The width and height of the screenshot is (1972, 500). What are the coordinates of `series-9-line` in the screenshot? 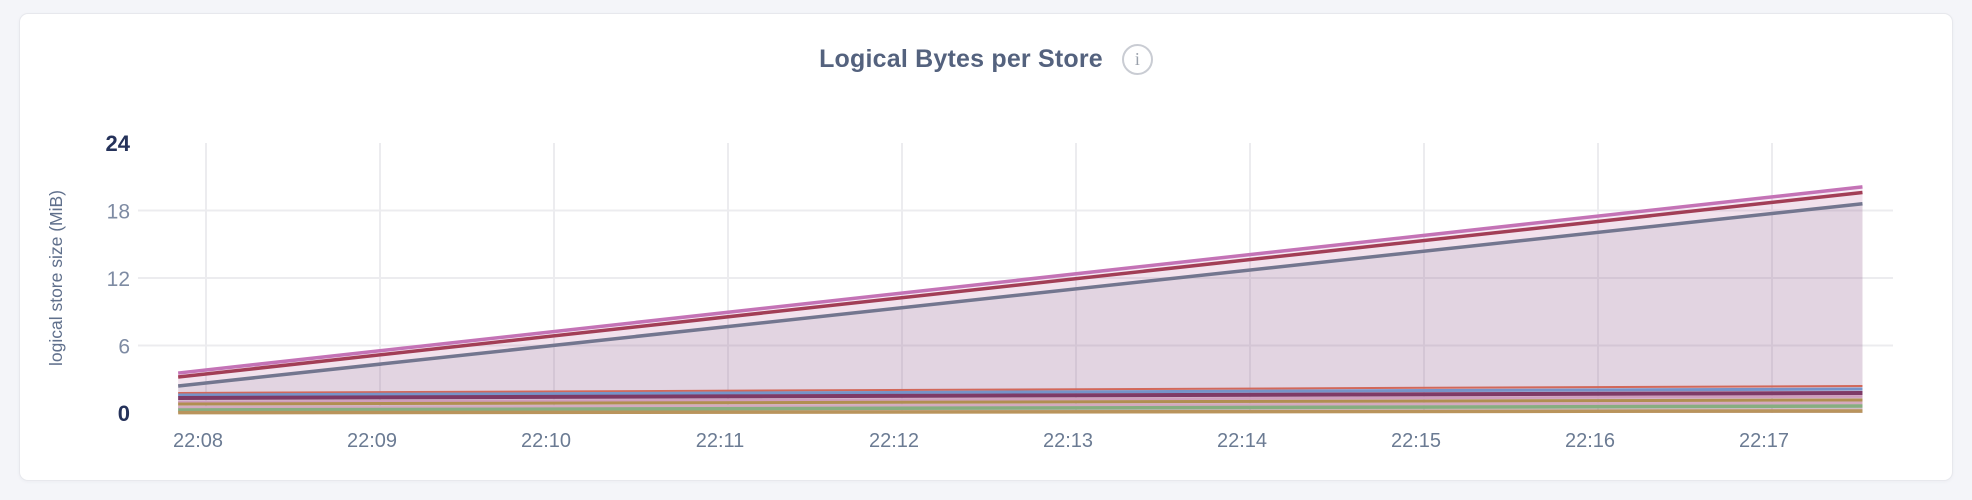 It's located at (1020, 405).